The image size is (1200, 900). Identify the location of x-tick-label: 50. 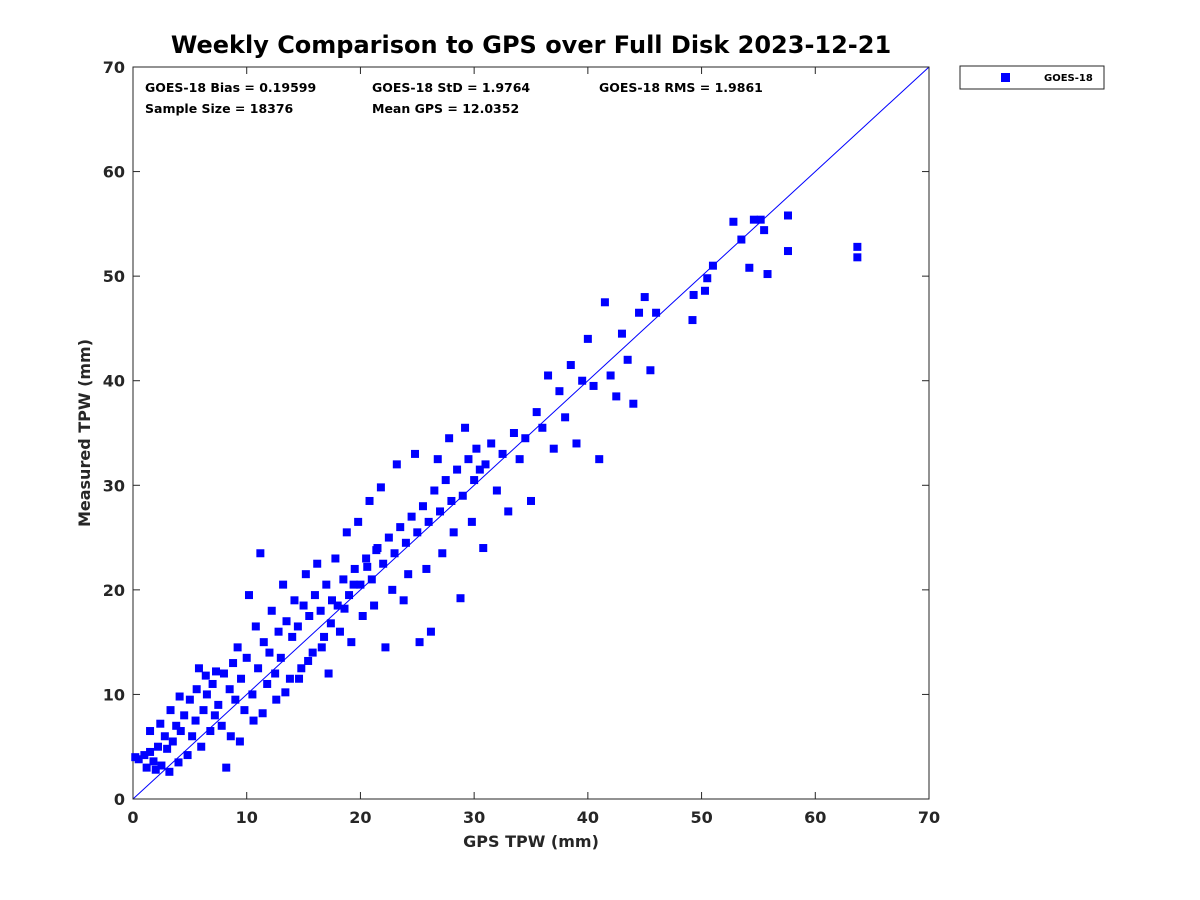
(701, 817).